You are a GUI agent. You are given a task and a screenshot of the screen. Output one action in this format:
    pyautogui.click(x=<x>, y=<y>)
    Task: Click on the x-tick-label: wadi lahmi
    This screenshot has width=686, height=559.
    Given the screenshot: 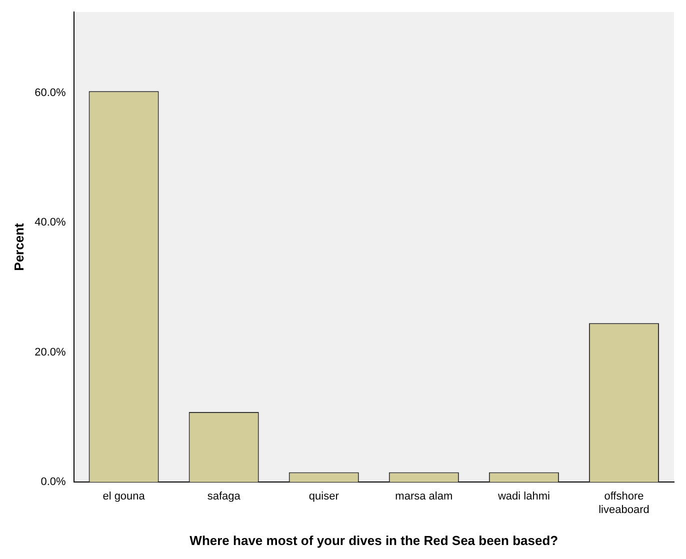 What is the action you would take?
    pyautogui.click(x=523, y=496)
    